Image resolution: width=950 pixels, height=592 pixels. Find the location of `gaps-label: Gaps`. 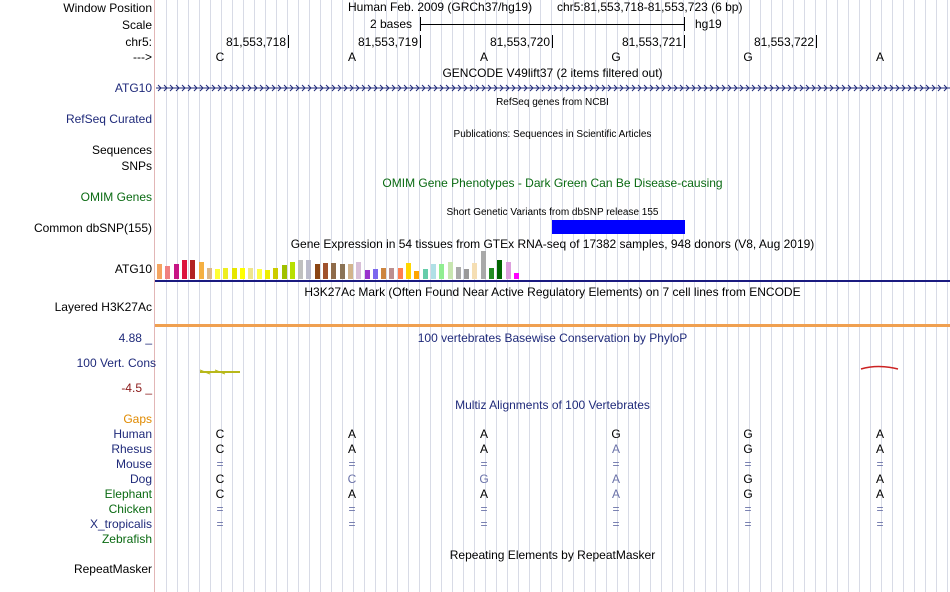

gaps-label: Gaps is located at coordinates (137, 419).